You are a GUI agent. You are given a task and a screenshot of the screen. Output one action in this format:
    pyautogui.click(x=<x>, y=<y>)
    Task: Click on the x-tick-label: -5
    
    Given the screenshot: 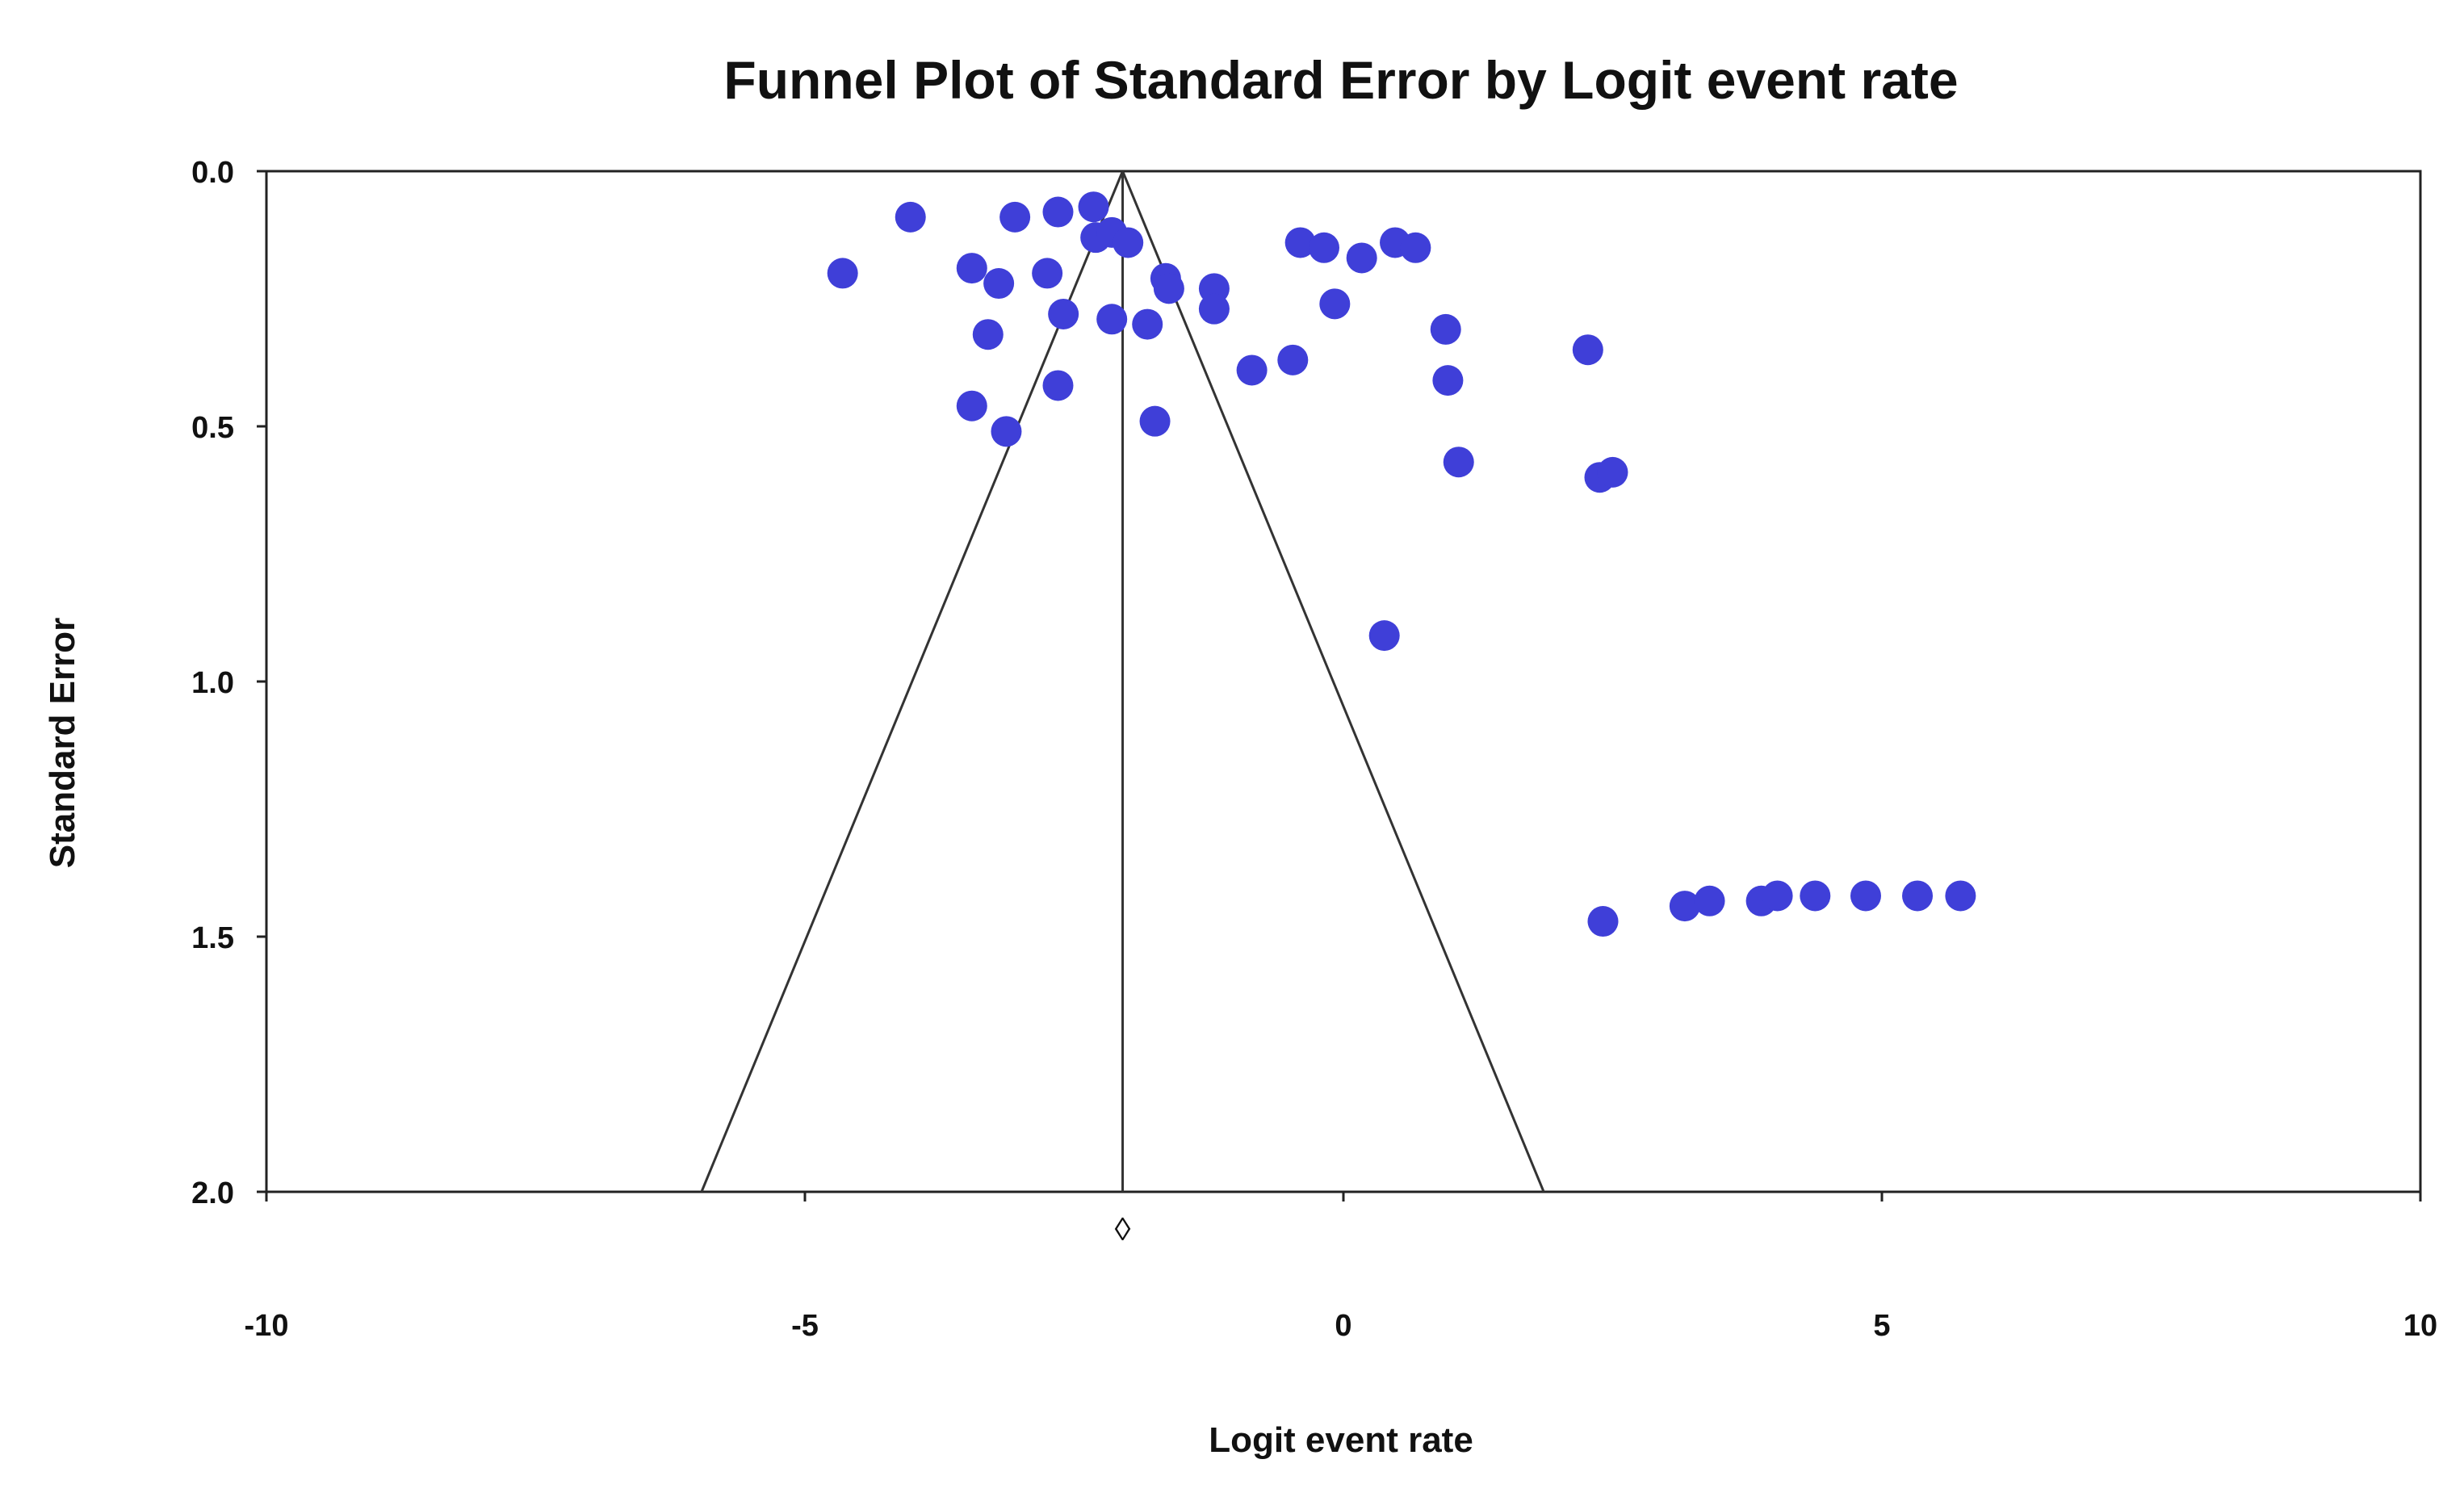 What is the action you would take?
    pyautogui.click(x=805, y=1326)
    